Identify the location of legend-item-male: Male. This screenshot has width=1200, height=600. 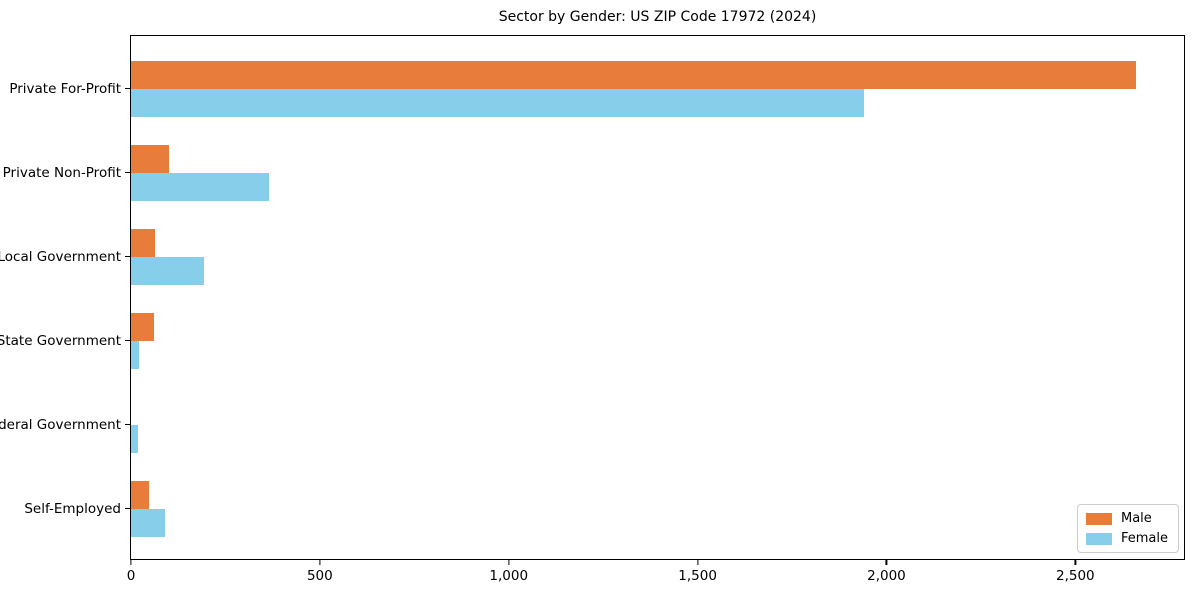
(1126, 518).